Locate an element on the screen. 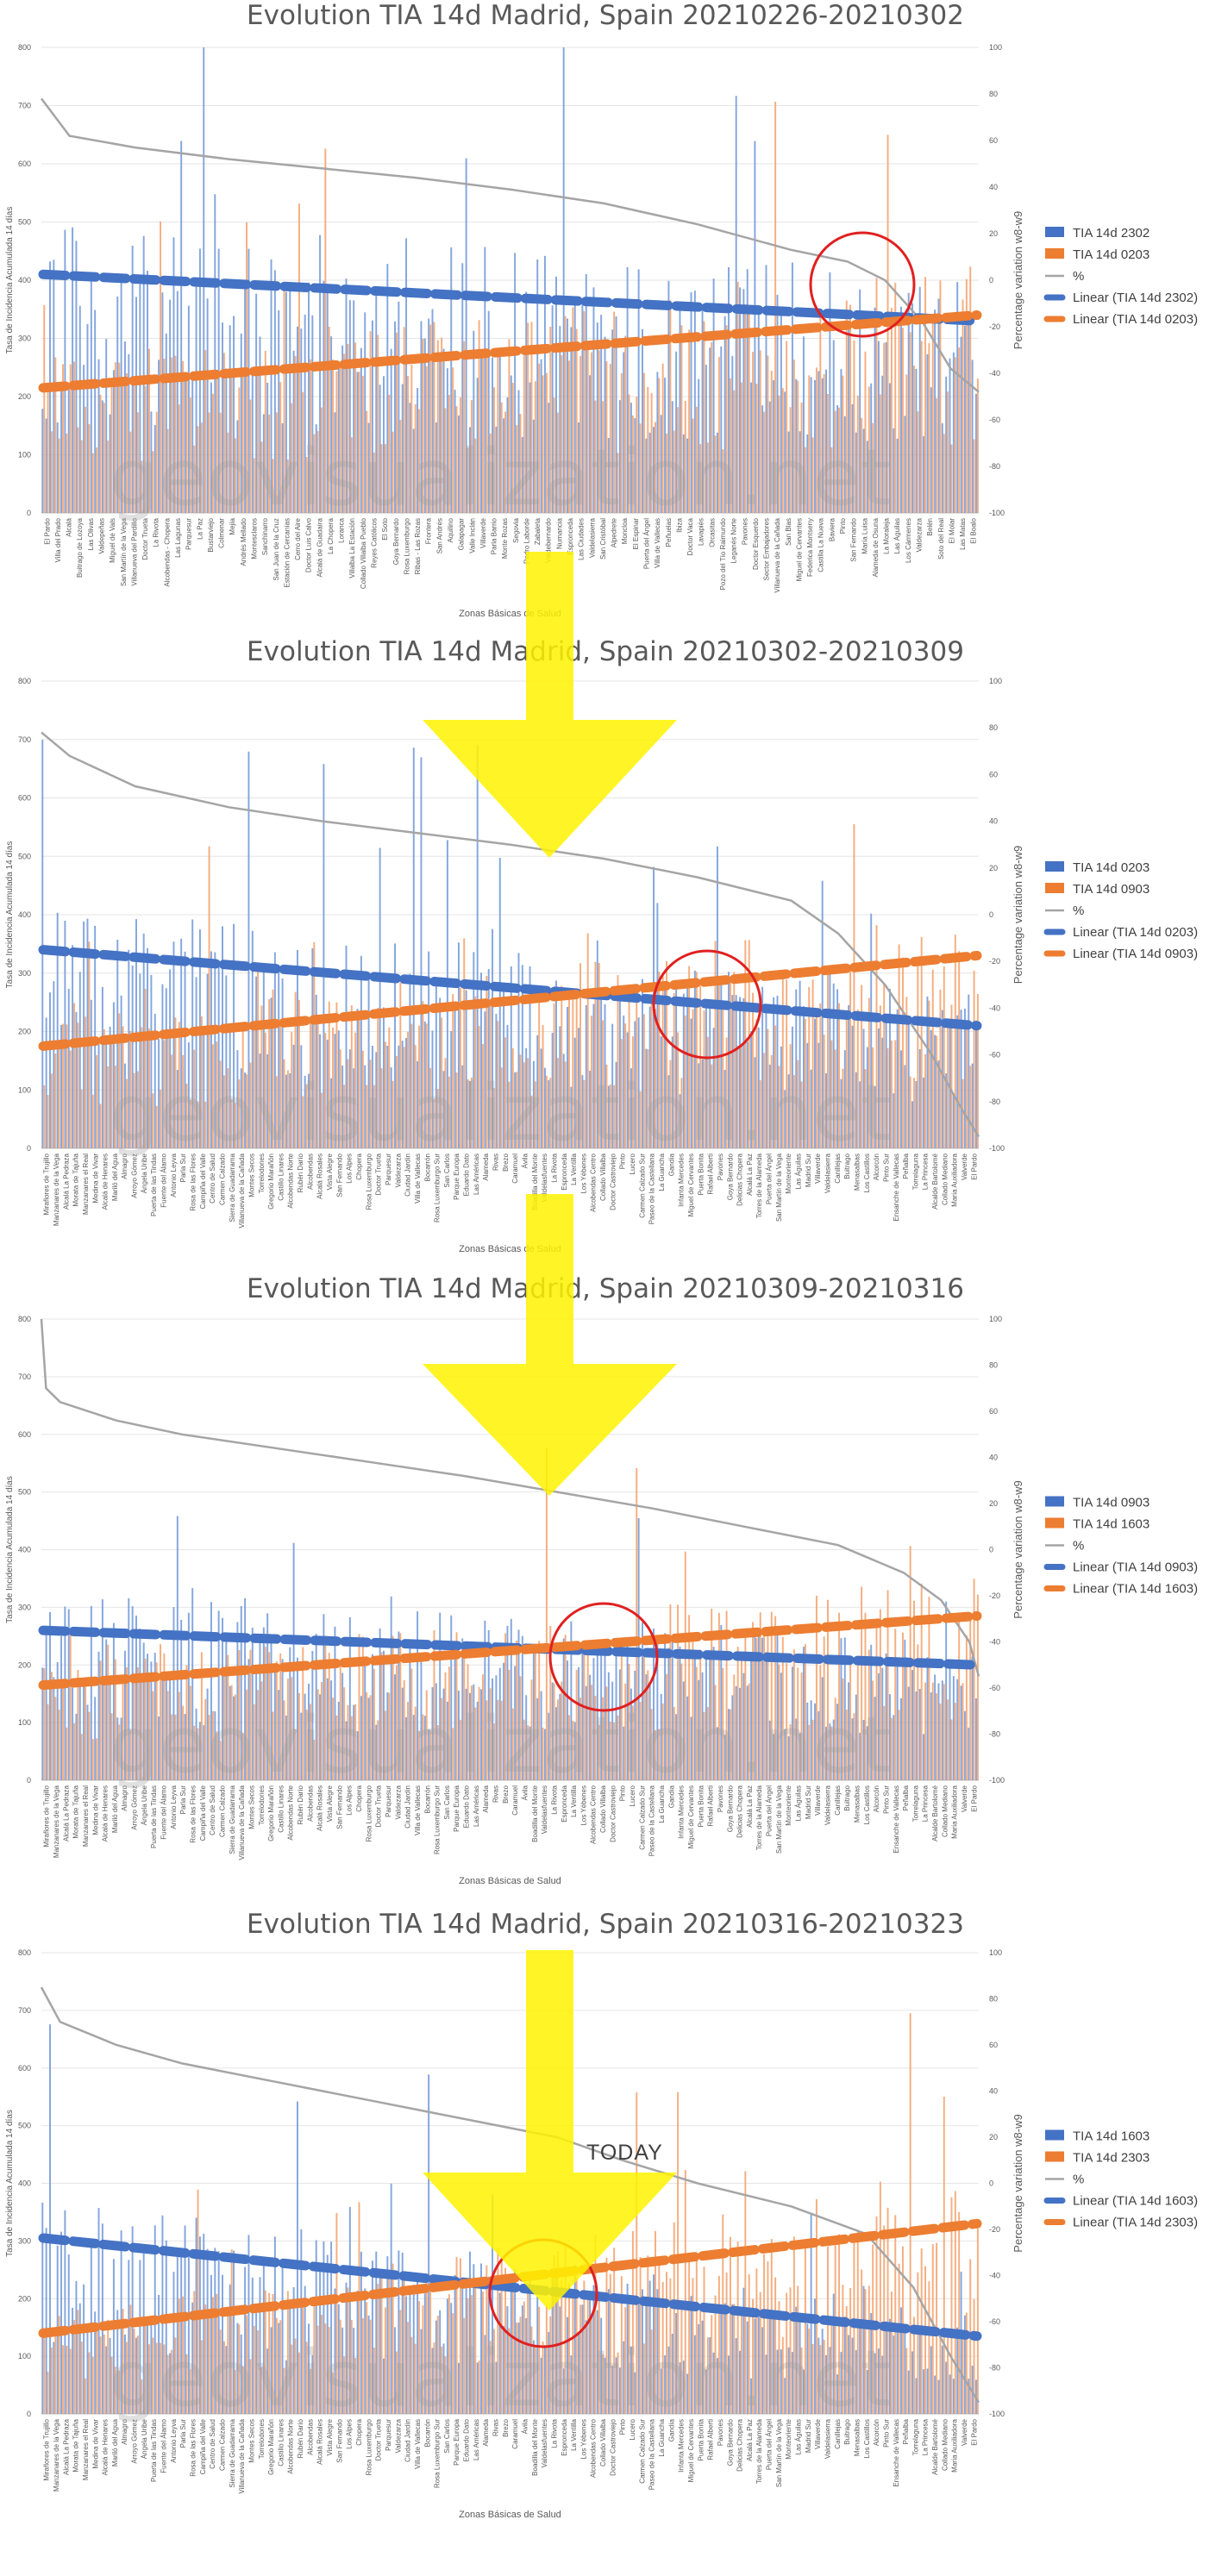 This screenshot has width=1209, height=2576. category-label: Los Castillos is located at coordinates (867, 1173).